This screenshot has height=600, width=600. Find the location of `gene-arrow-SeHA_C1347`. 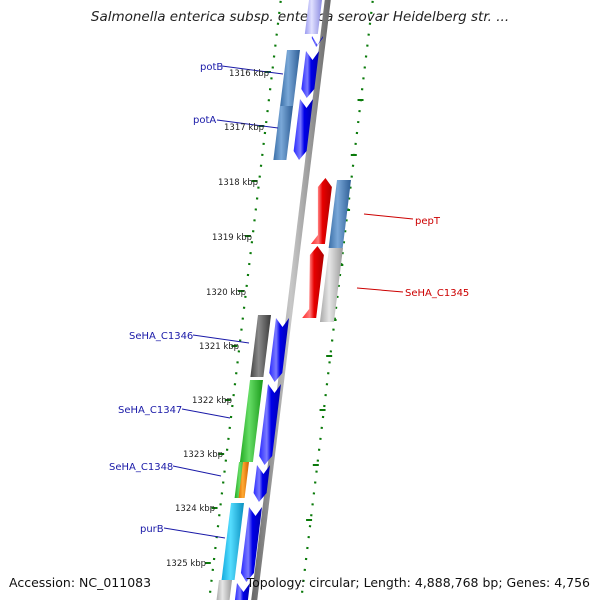

gene-arrow-SeHA_C1347 is located at coordinates (270, 424).